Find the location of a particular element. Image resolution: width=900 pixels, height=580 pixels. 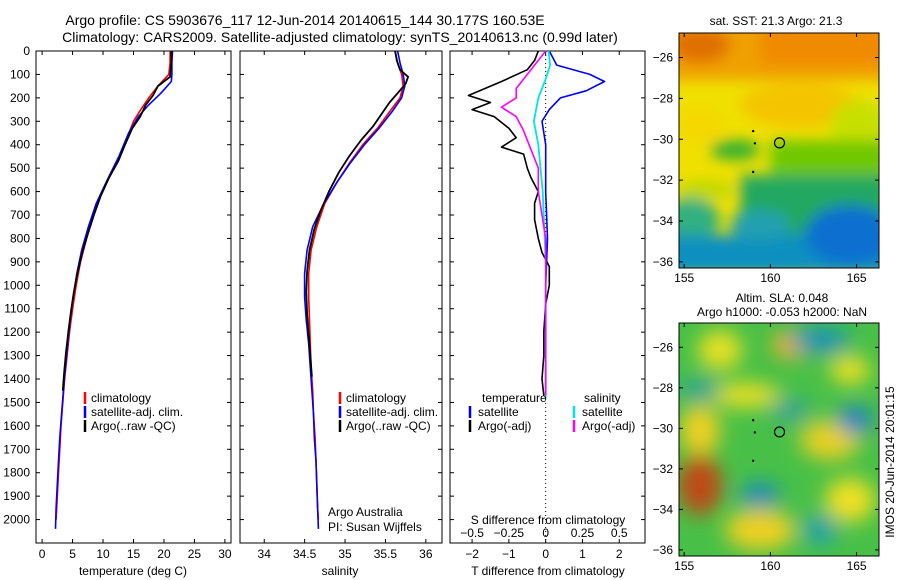

series-line-argo-raw-qc- is located at coordinates (357, 213).